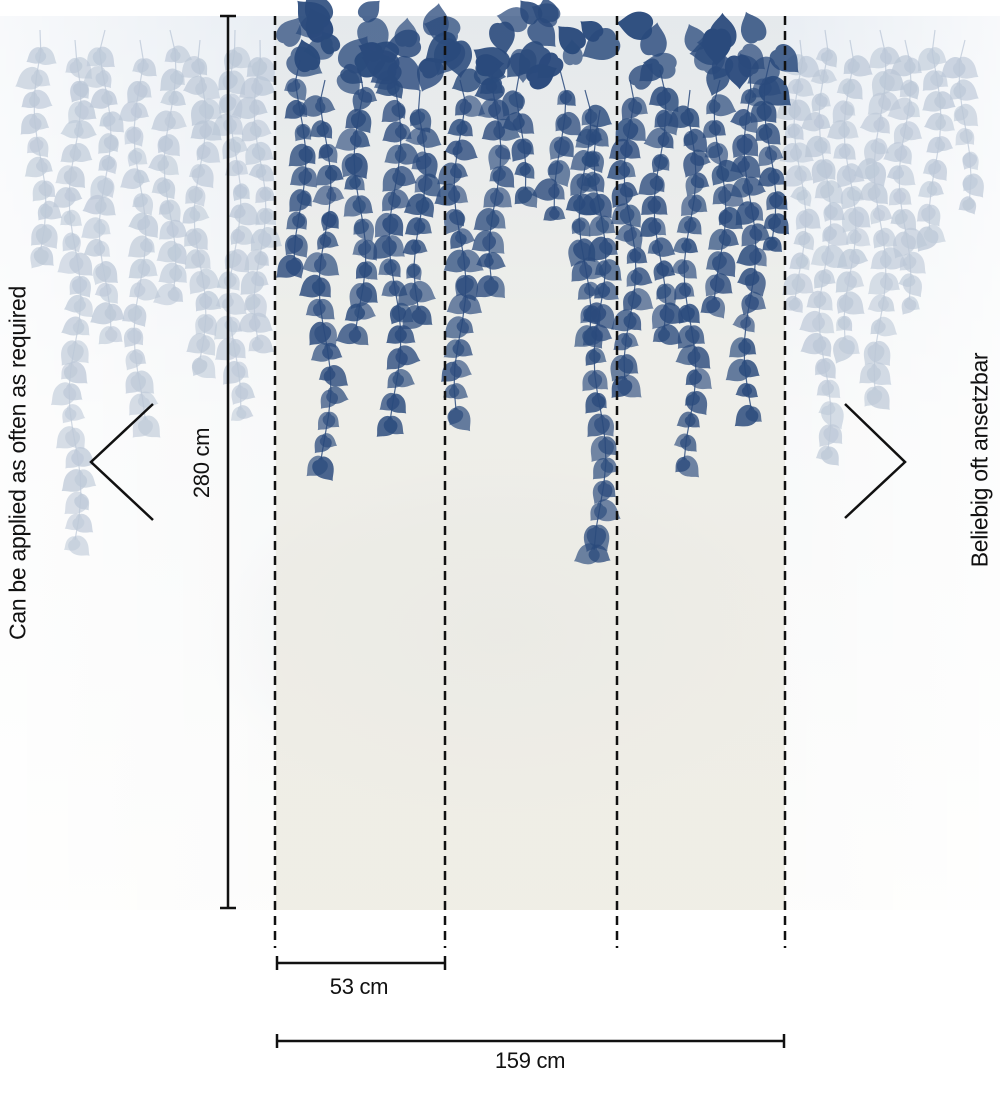 This screenshot has height=1100, width=1000. I want to click on repeat-note-english: Can be applied as often as required, so click(17, 463).